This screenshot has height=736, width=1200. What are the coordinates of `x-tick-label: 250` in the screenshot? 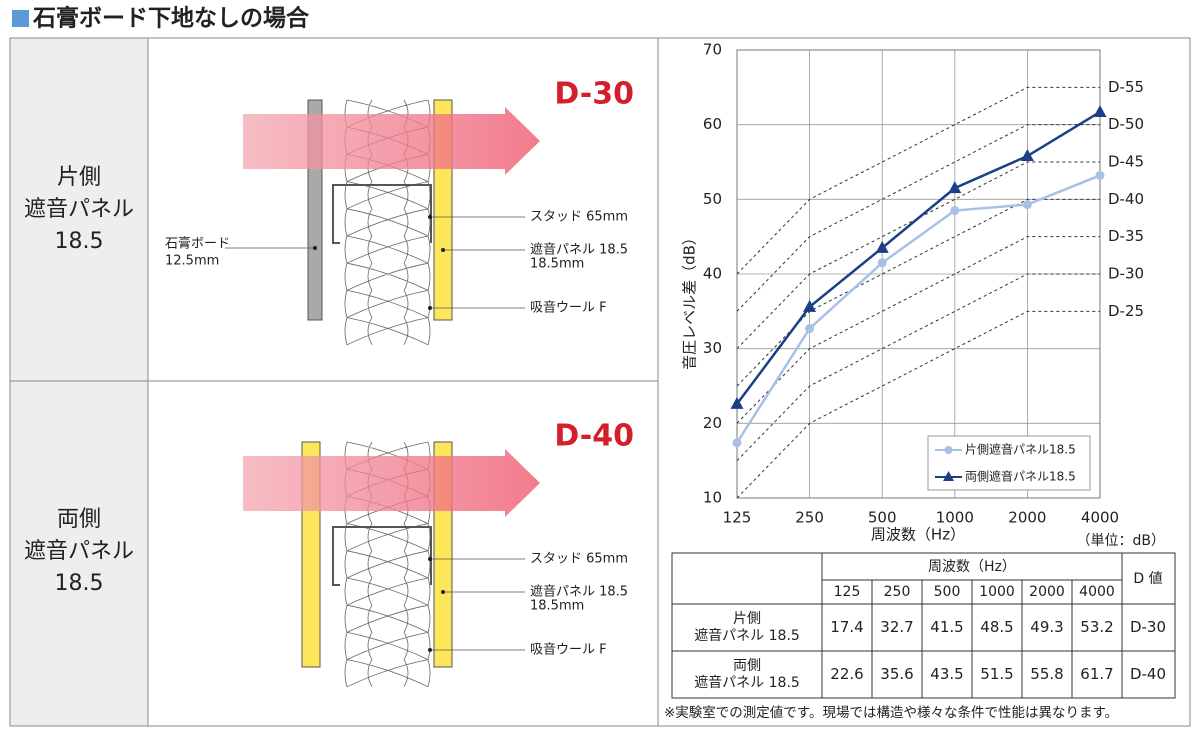 It's located at (809, 518).